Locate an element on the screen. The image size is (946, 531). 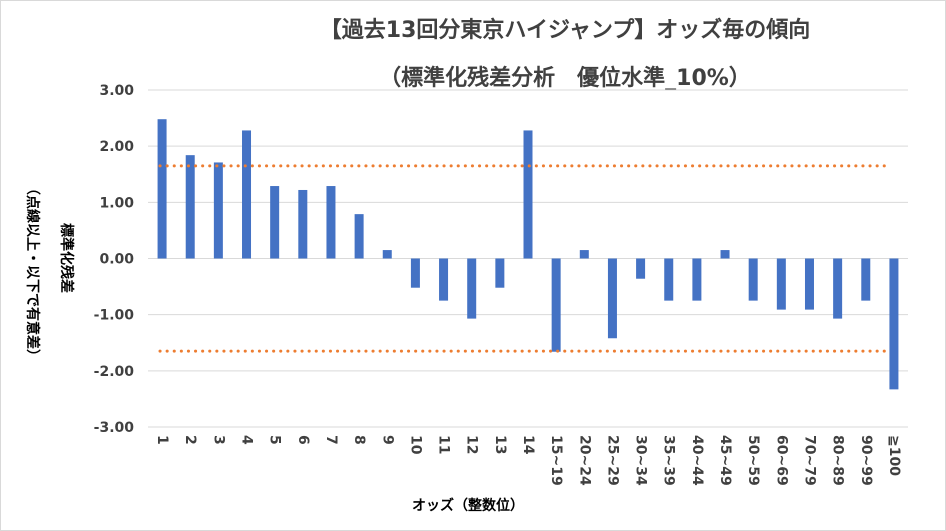
x-tick-label: 10 is located at coordinates (415, 445).